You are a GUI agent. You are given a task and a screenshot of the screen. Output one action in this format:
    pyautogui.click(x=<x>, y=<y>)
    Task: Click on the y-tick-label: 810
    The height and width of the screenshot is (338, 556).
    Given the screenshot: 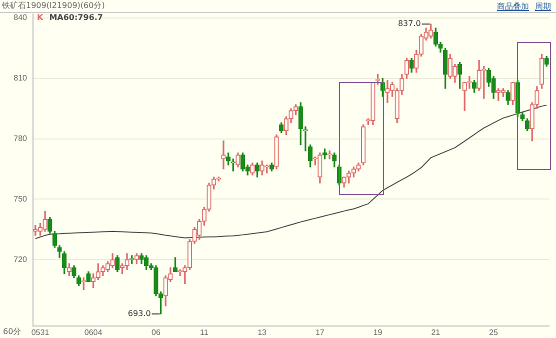 What is the action you would take?
    pyautogui.click(x=21, y=78)
    